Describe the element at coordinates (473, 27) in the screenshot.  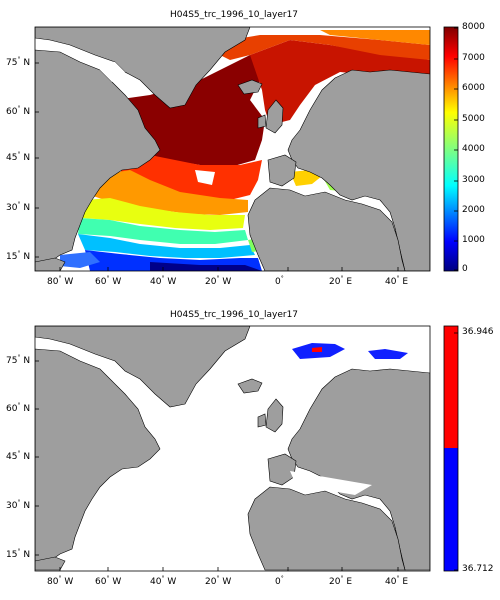
I see `colorbar-tick-label: 8000` at that location.